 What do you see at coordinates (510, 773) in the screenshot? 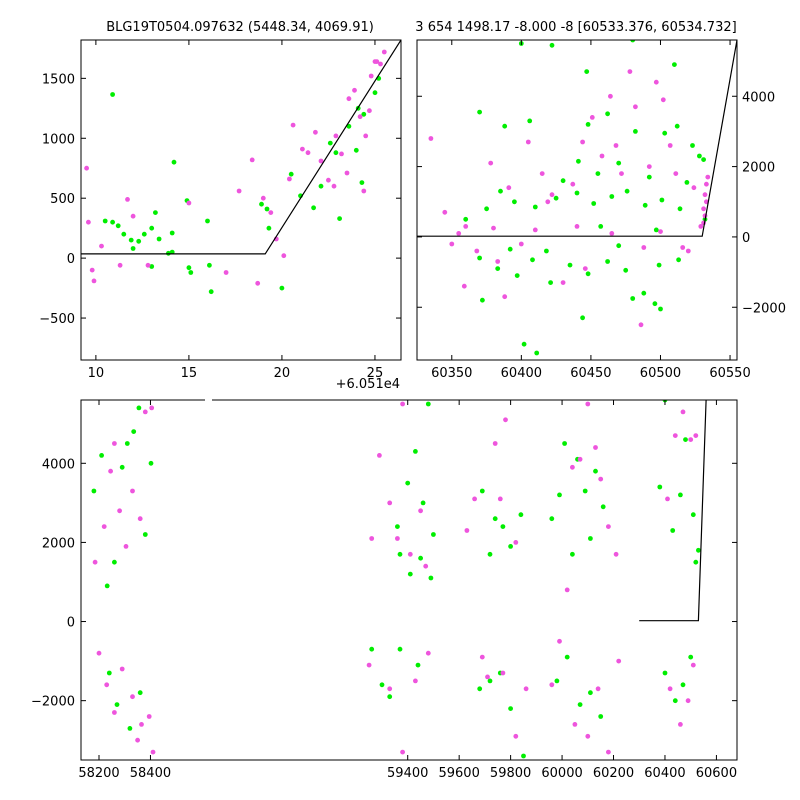
I see `x-tick-label: 59800` at bounding box center [510, 773].